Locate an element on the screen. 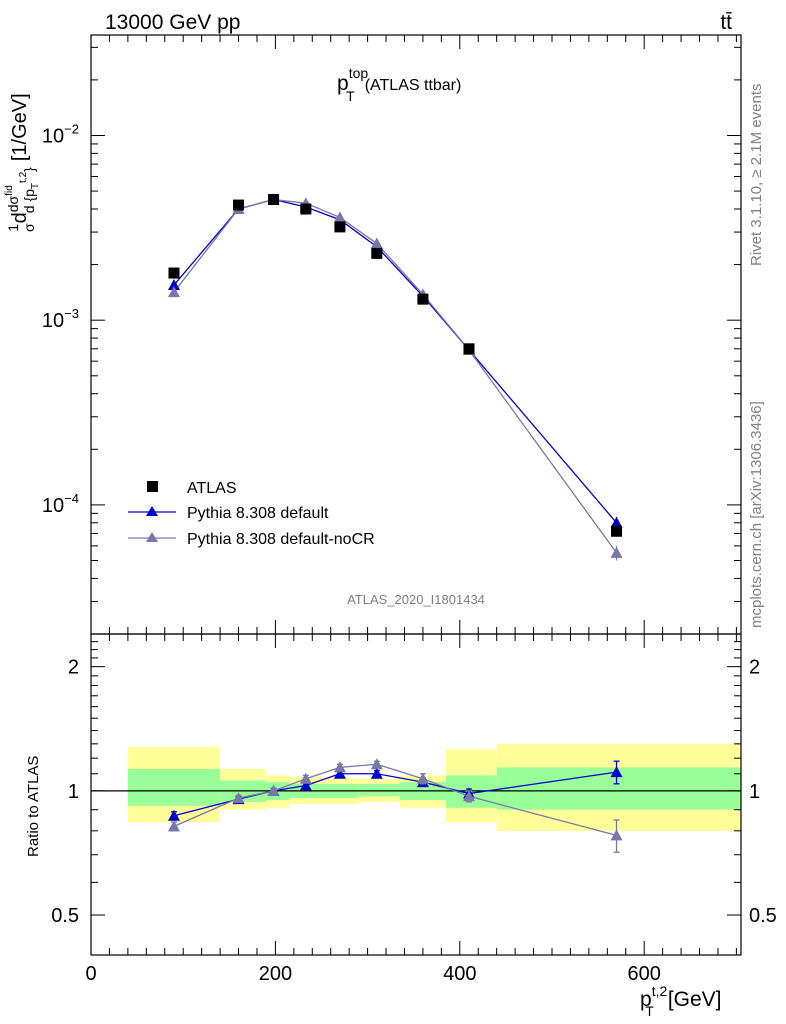 The width and height of the screenshot is (786, 1024). legend-item-atlas: ATLAS is located at coordinates (192, 488).